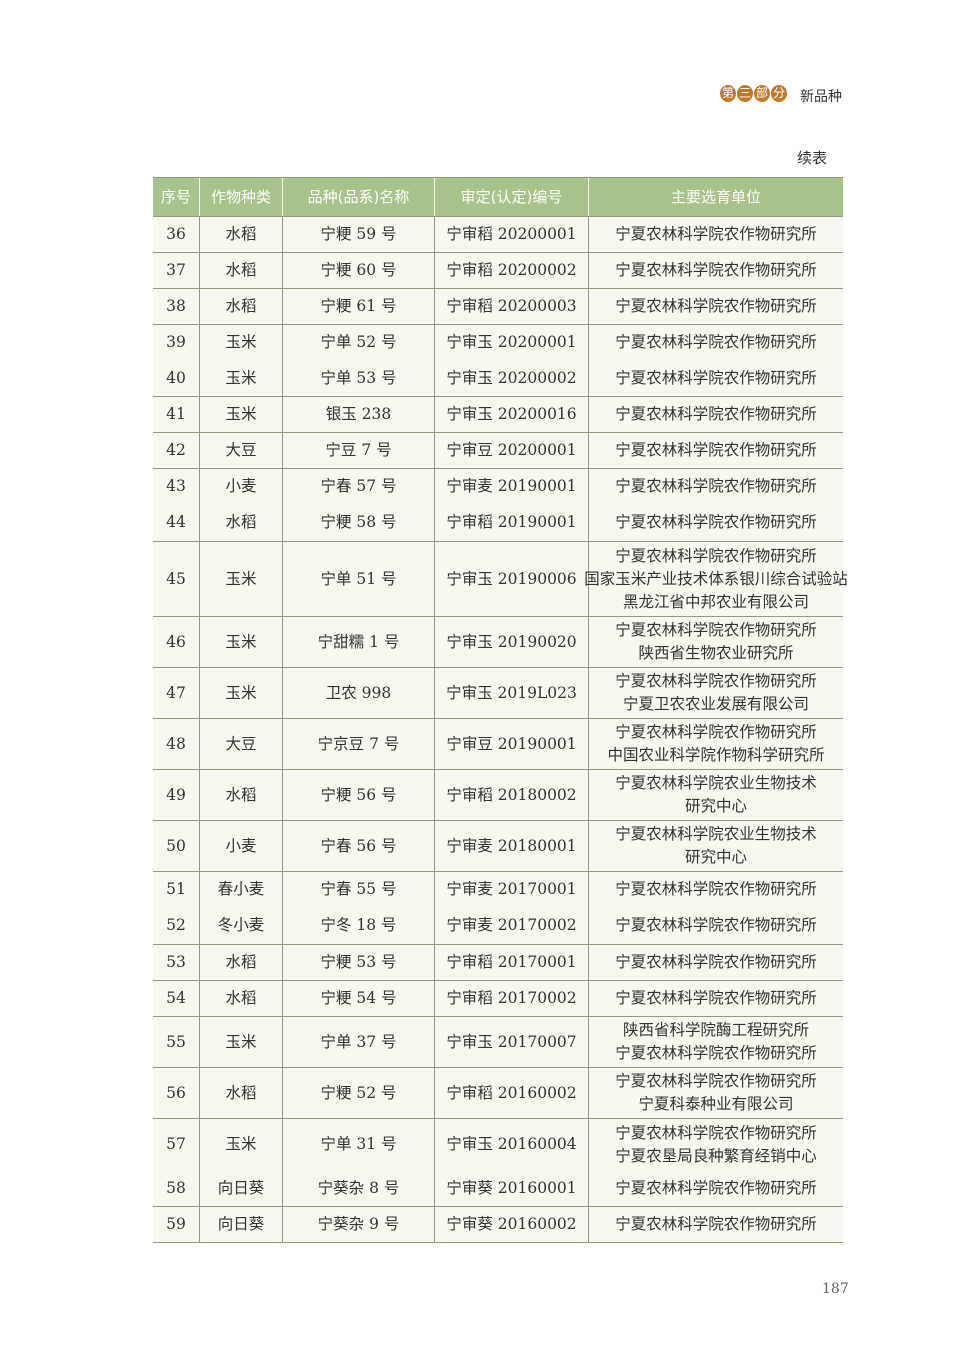 The height and width of the screenshot is (1361, 962). I want to click on table-row: 40 玉米 宁单 53 号宁审玉 20200002 宁夏农林科学院农作物研究所, so click(498, 378).